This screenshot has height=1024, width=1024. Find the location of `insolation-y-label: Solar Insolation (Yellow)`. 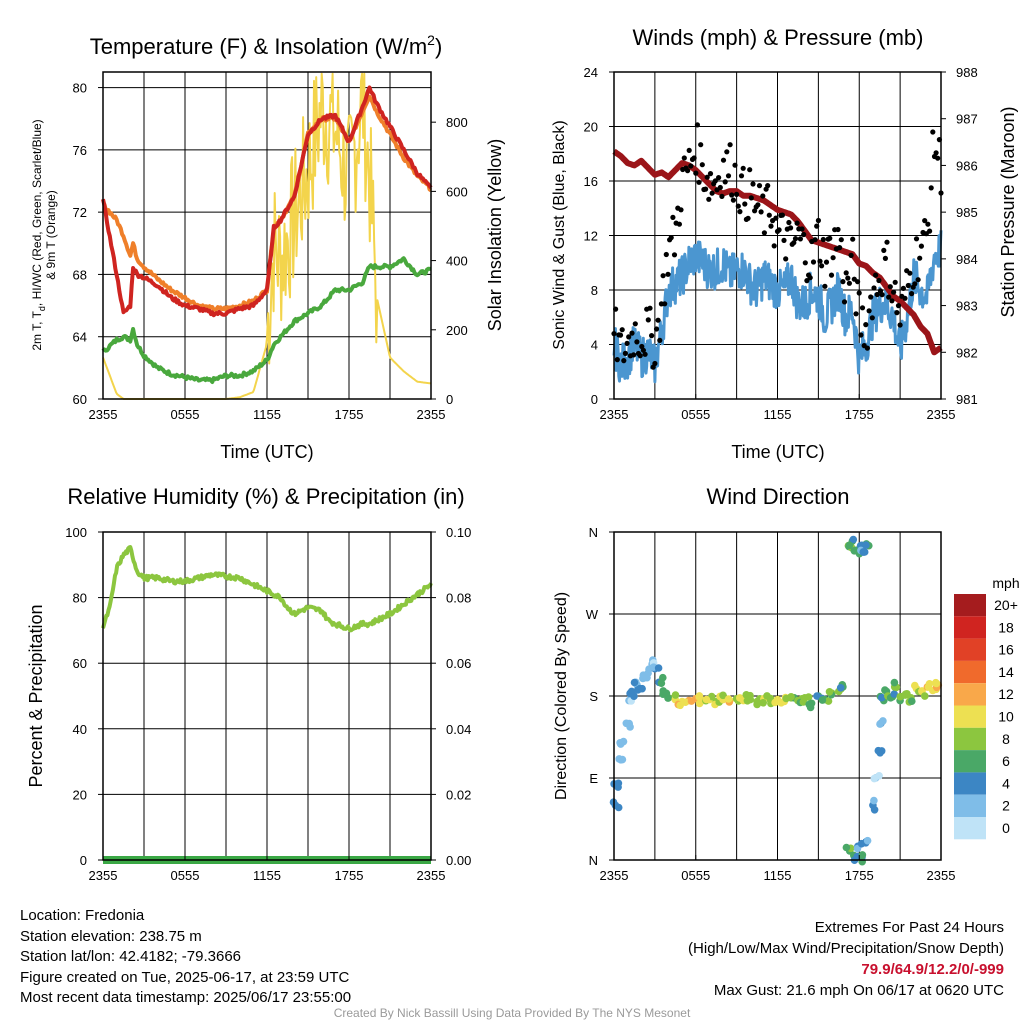

insolation-y-label: Solar Insolation (Yellow) is located at coordinates (495, 235).